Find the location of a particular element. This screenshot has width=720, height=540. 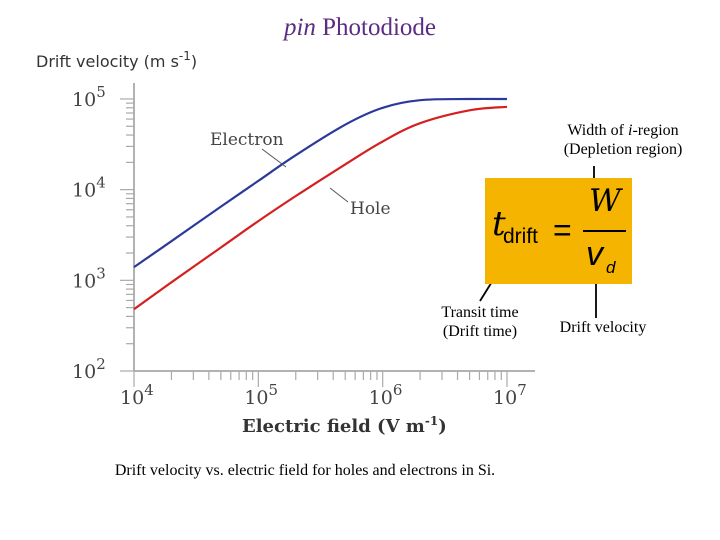

y-tick-label: 10² is located at coordinates (89, 369).